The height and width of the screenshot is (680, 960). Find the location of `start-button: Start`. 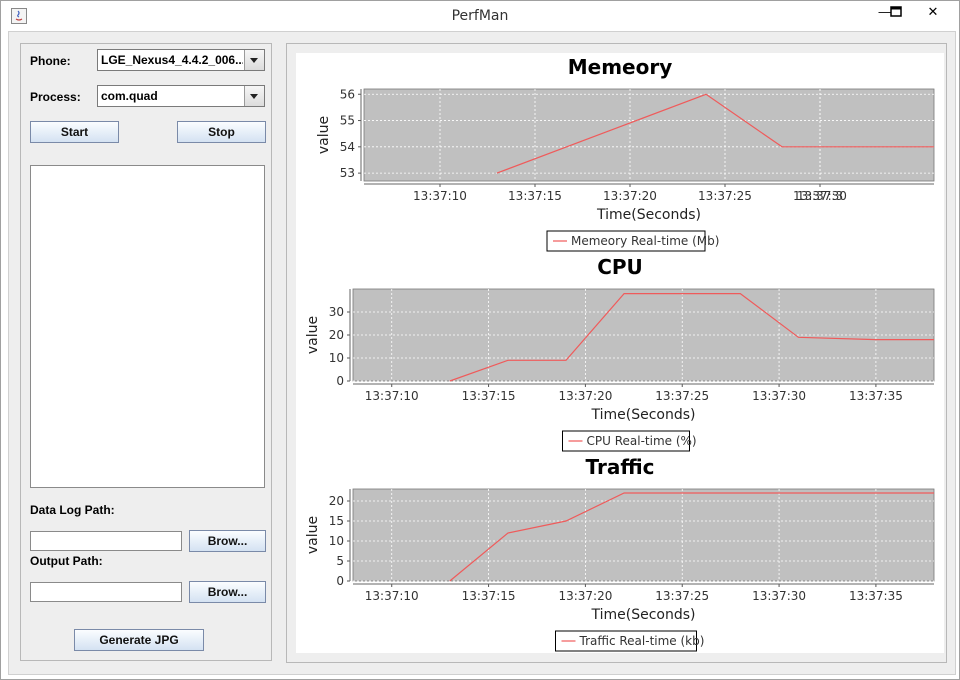

start-button: Start is located at coordinates (74, 132).